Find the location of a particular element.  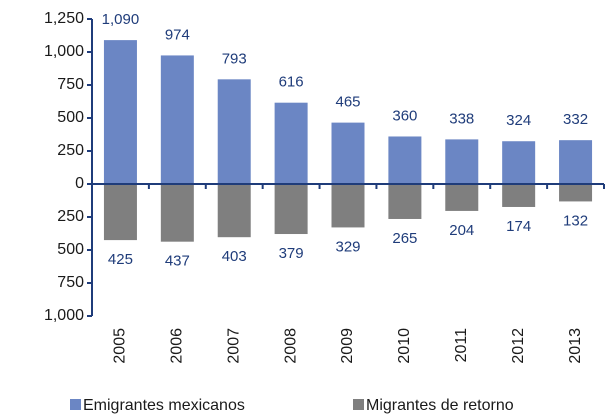

x-tick-label: 2009 is located at coordinates (347, 346).